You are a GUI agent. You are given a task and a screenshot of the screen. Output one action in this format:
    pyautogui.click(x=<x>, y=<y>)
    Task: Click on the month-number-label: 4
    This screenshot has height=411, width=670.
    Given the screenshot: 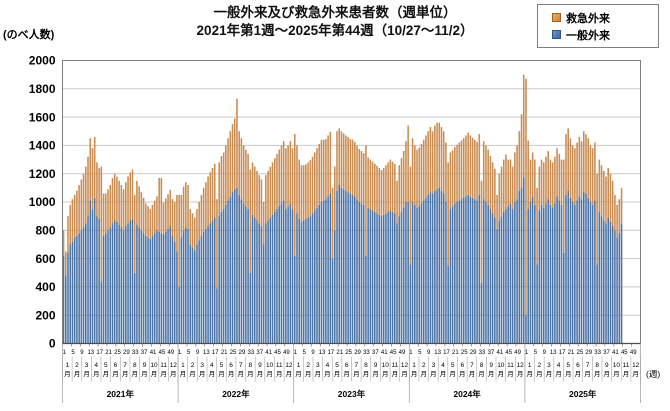 What is the action you would take?
    pyautogui.click(x=212, y=365)
    